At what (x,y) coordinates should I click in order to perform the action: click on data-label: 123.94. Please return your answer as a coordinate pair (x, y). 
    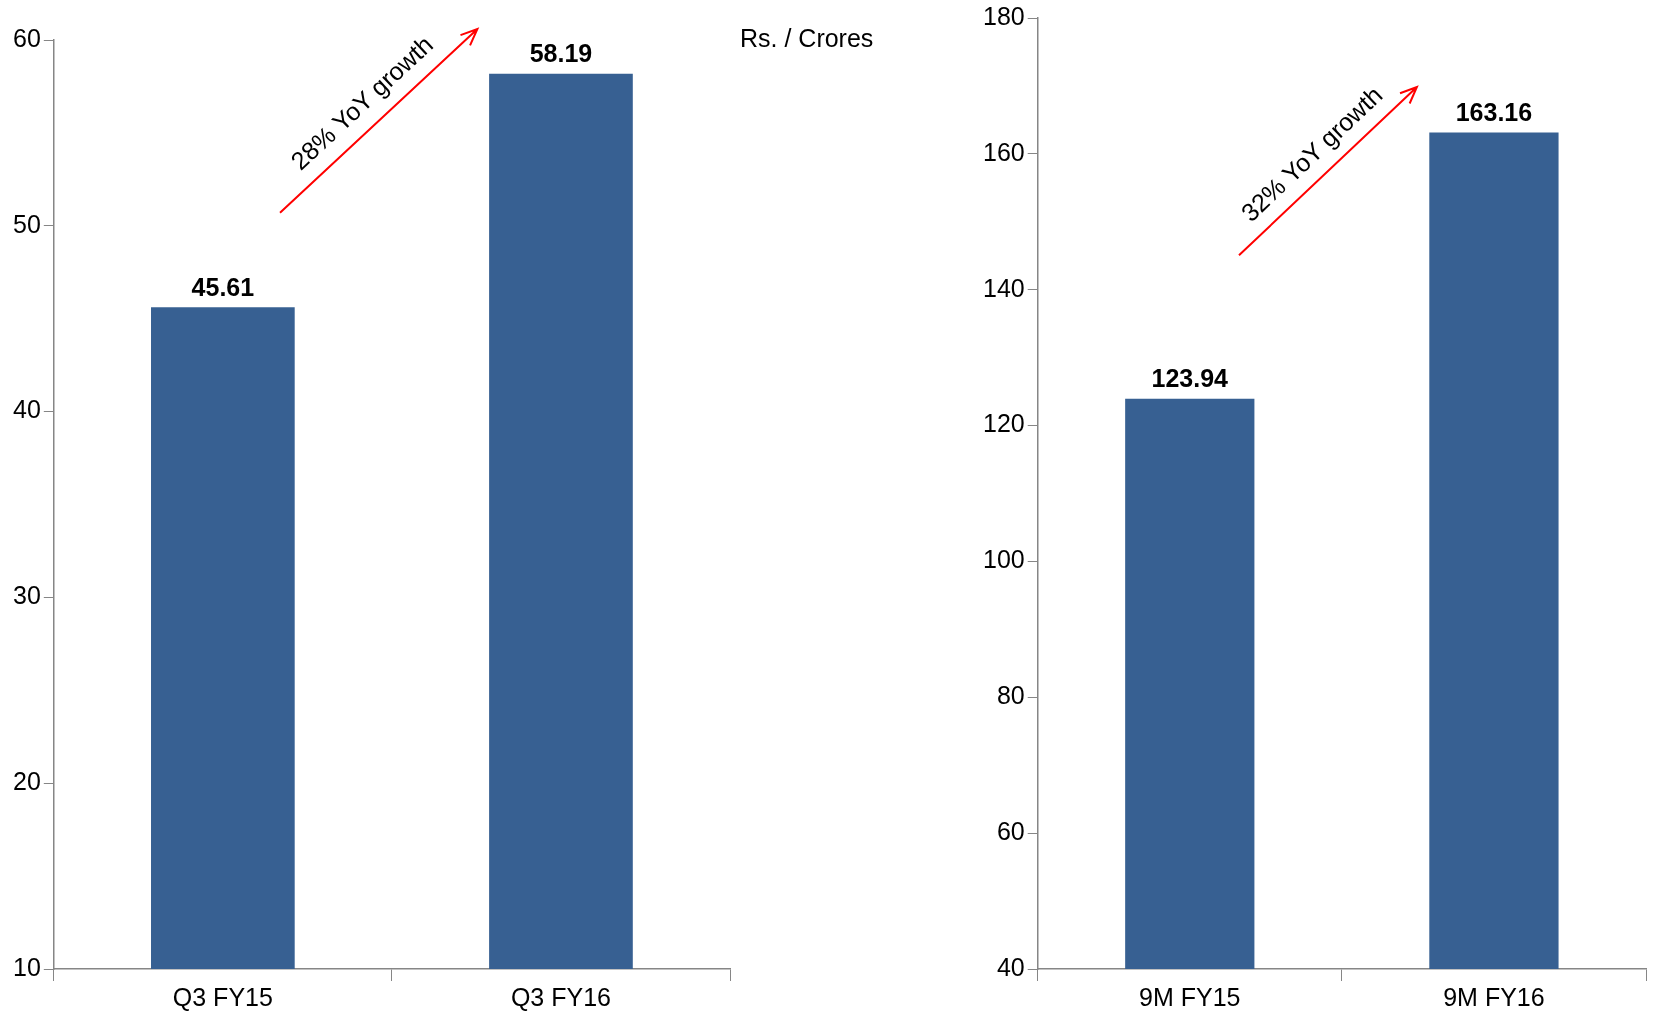
    Looking at the image, I should click on (1190, 378).